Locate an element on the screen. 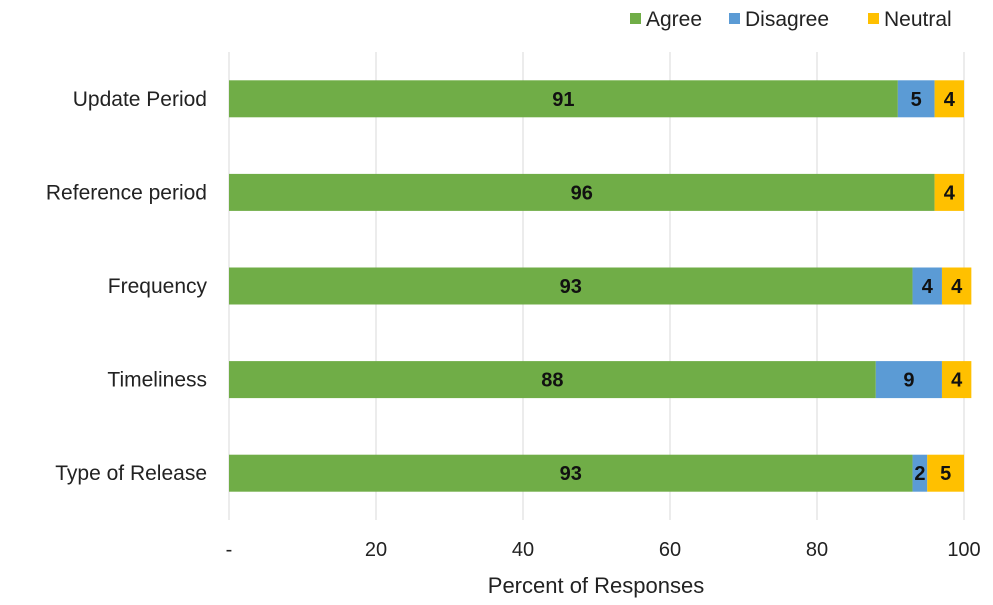 The image size is (993, 605). data-label-disagree: 5 is located at coordinates (916, 100).